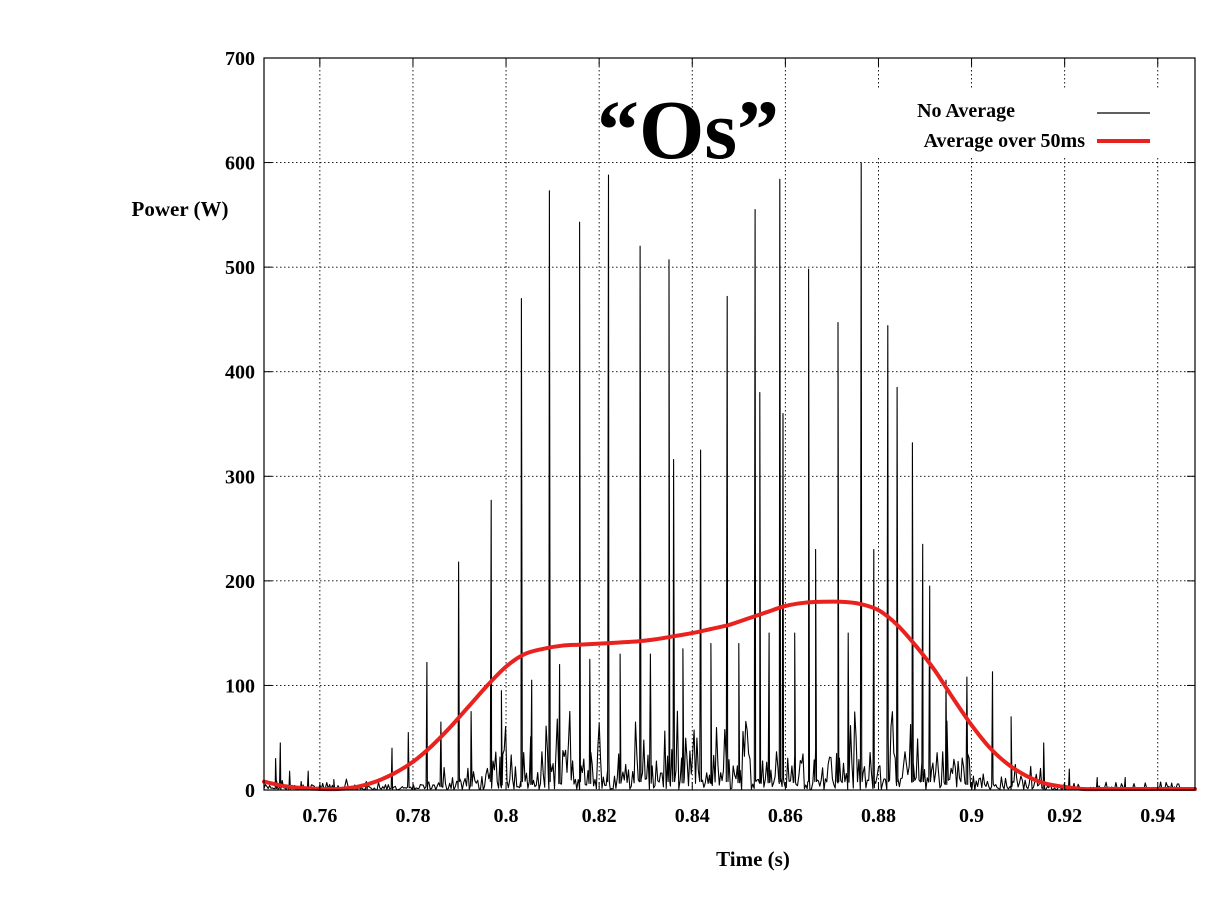  What do you see at coordinates (319, 816) in the screenshot?
I see `x-tick-label: 0.76` at bounding box center [319, 816].